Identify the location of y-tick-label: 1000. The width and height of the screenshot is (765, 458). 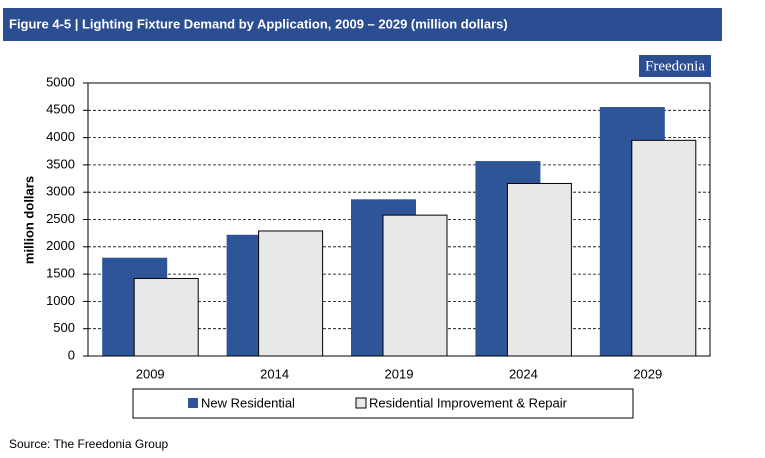
(60, 300).